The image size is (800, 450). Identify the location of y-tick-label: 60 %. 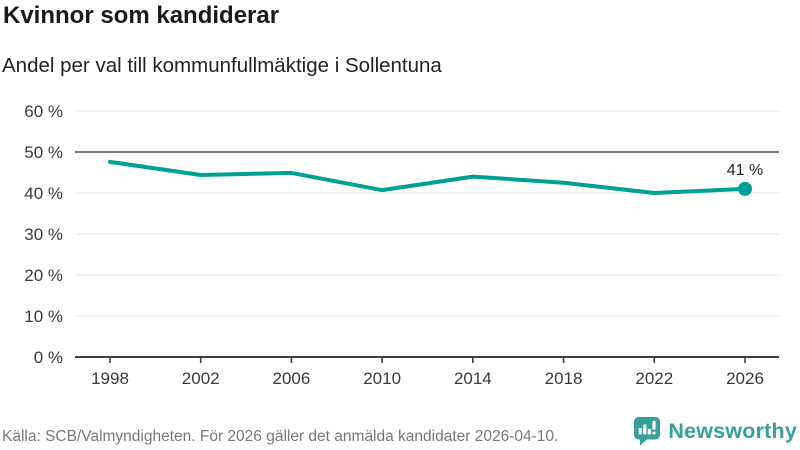
(43, 111).